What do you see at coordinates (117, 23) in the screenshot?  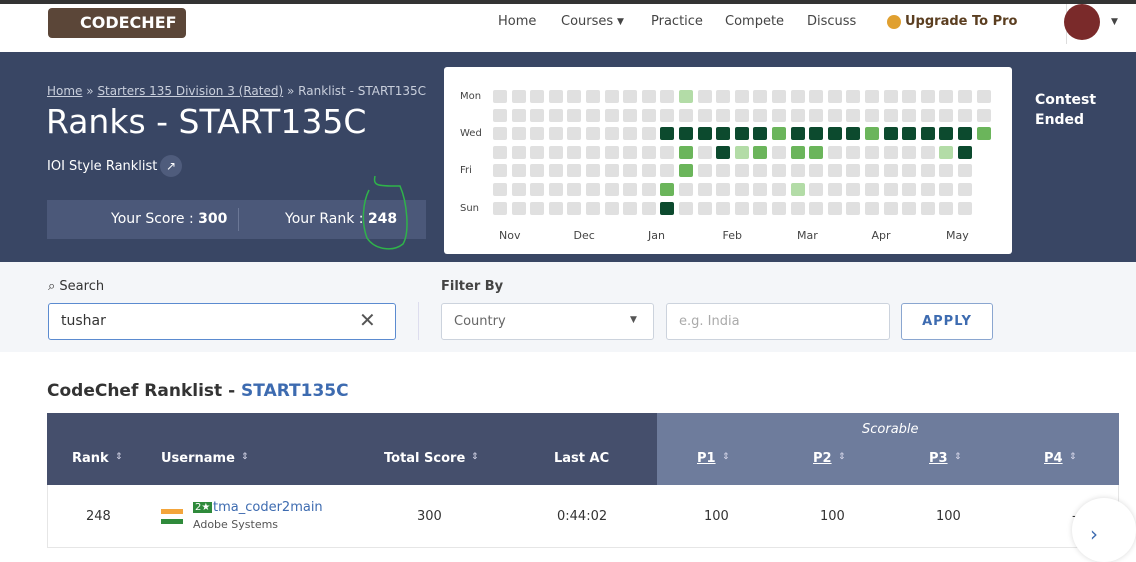 I see `logo: CODECHEF` at bounding box center [117, 23].